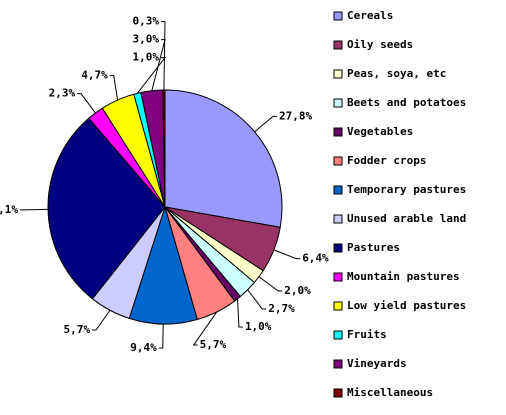 Image resolution: width=506 pixels, height=415 pixels. Describe the element at coordinates (146, 39) in the screenshot. I see `data-label: 3,0%` at that location.